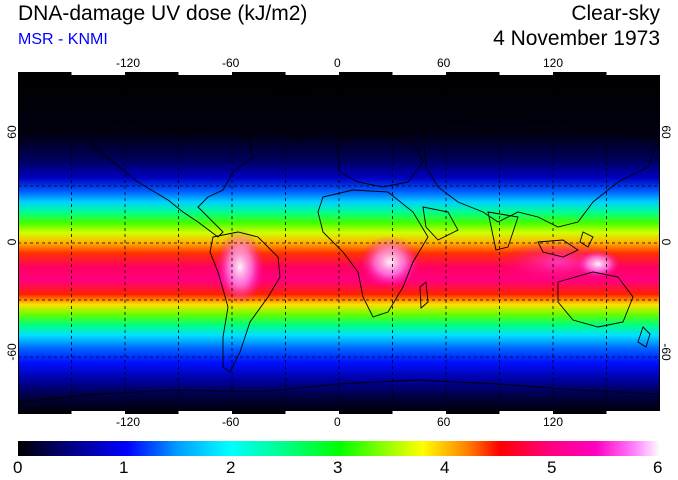 Image resolution: width=678 pixels, height=480 pixels. What do you see at coordinates (552, 467) in the screenshot?
I see `colorbar-label-5: 5` at bounding box center [552, 467].